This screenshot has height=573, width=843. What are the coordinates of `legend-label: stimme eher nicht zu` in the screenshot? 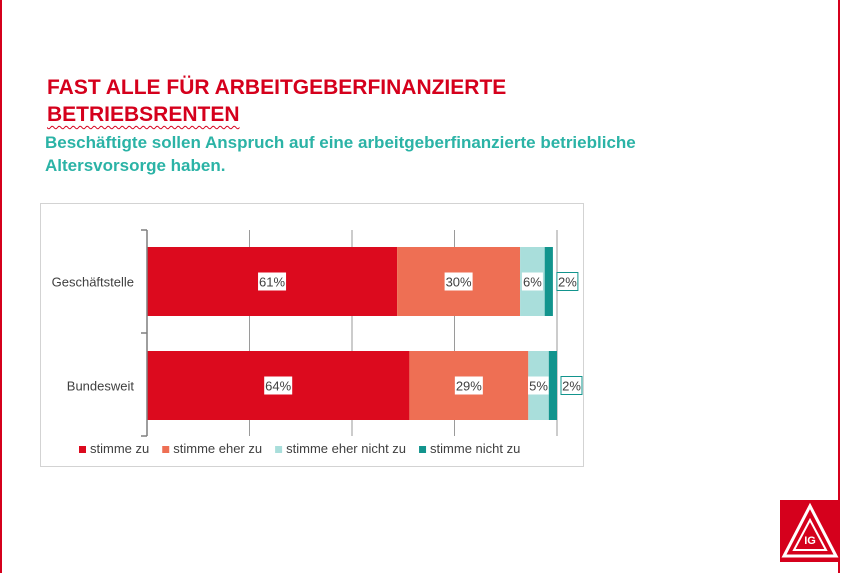 It's located at (346, 448).